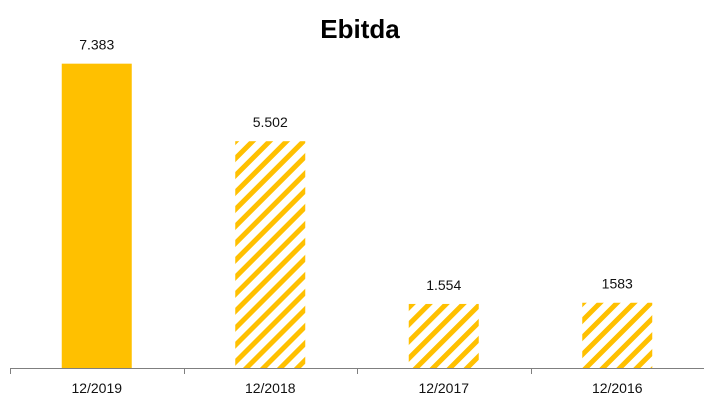 This screenshot has height=398, width=704. What do you see at coordinates (96, 45) in the screenshot?
I see `data-label-12-2019: 7.383` at bounding box center [96, 45].